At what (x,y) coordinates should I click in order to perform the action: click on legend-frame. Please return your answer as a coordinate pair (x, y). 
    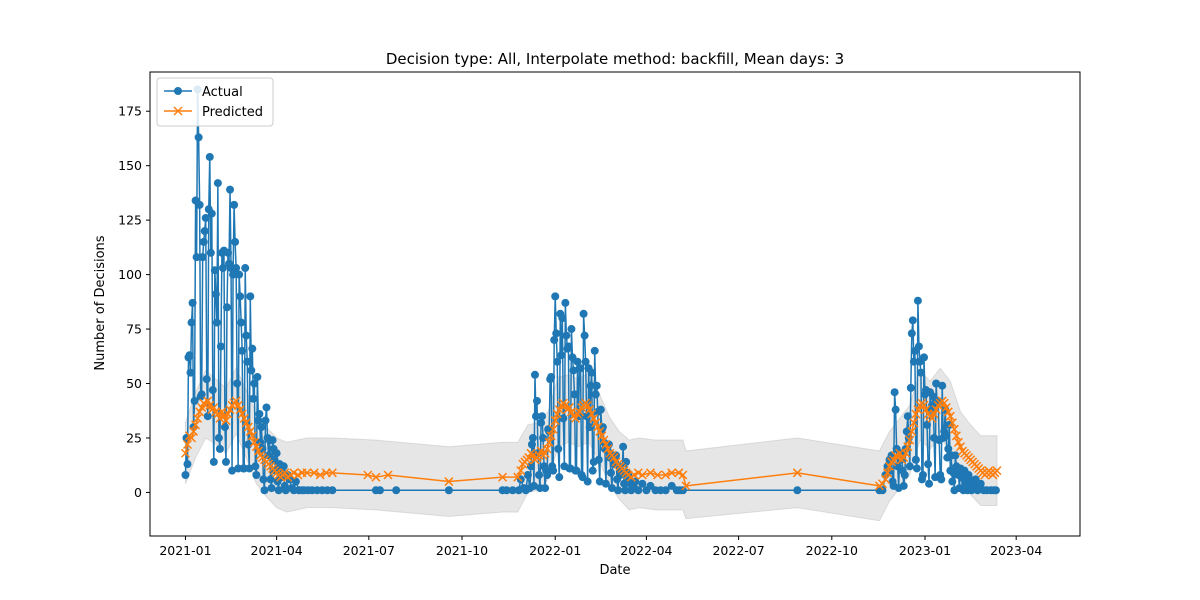
    Looking at the image, I should click on (215, 102).